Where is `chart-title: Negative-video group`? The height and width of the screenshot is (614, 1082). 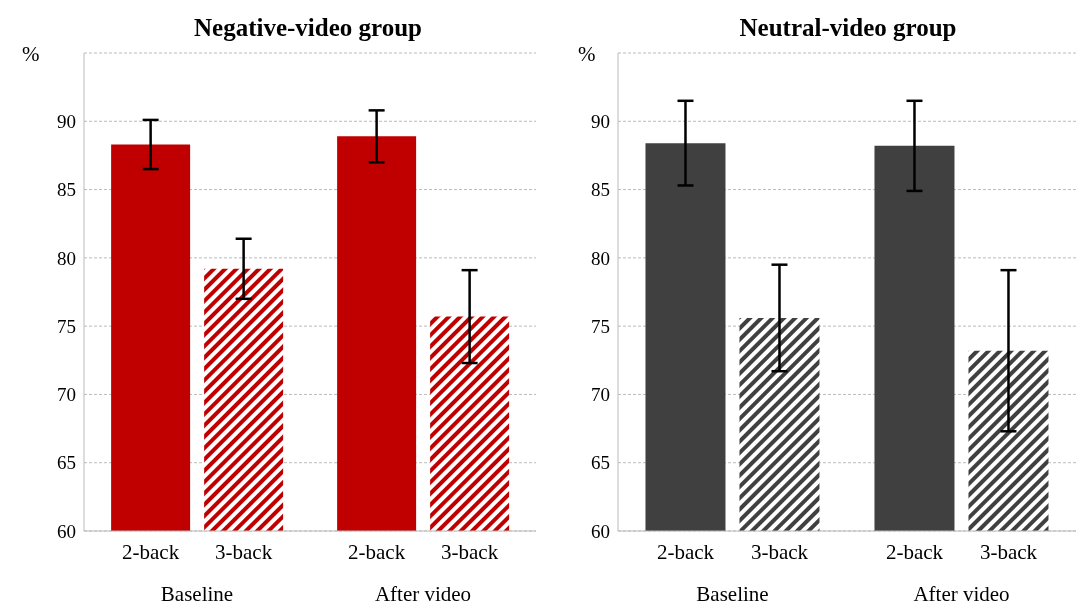 chart-title: Negative-video group is located at coordinates (308, 28).